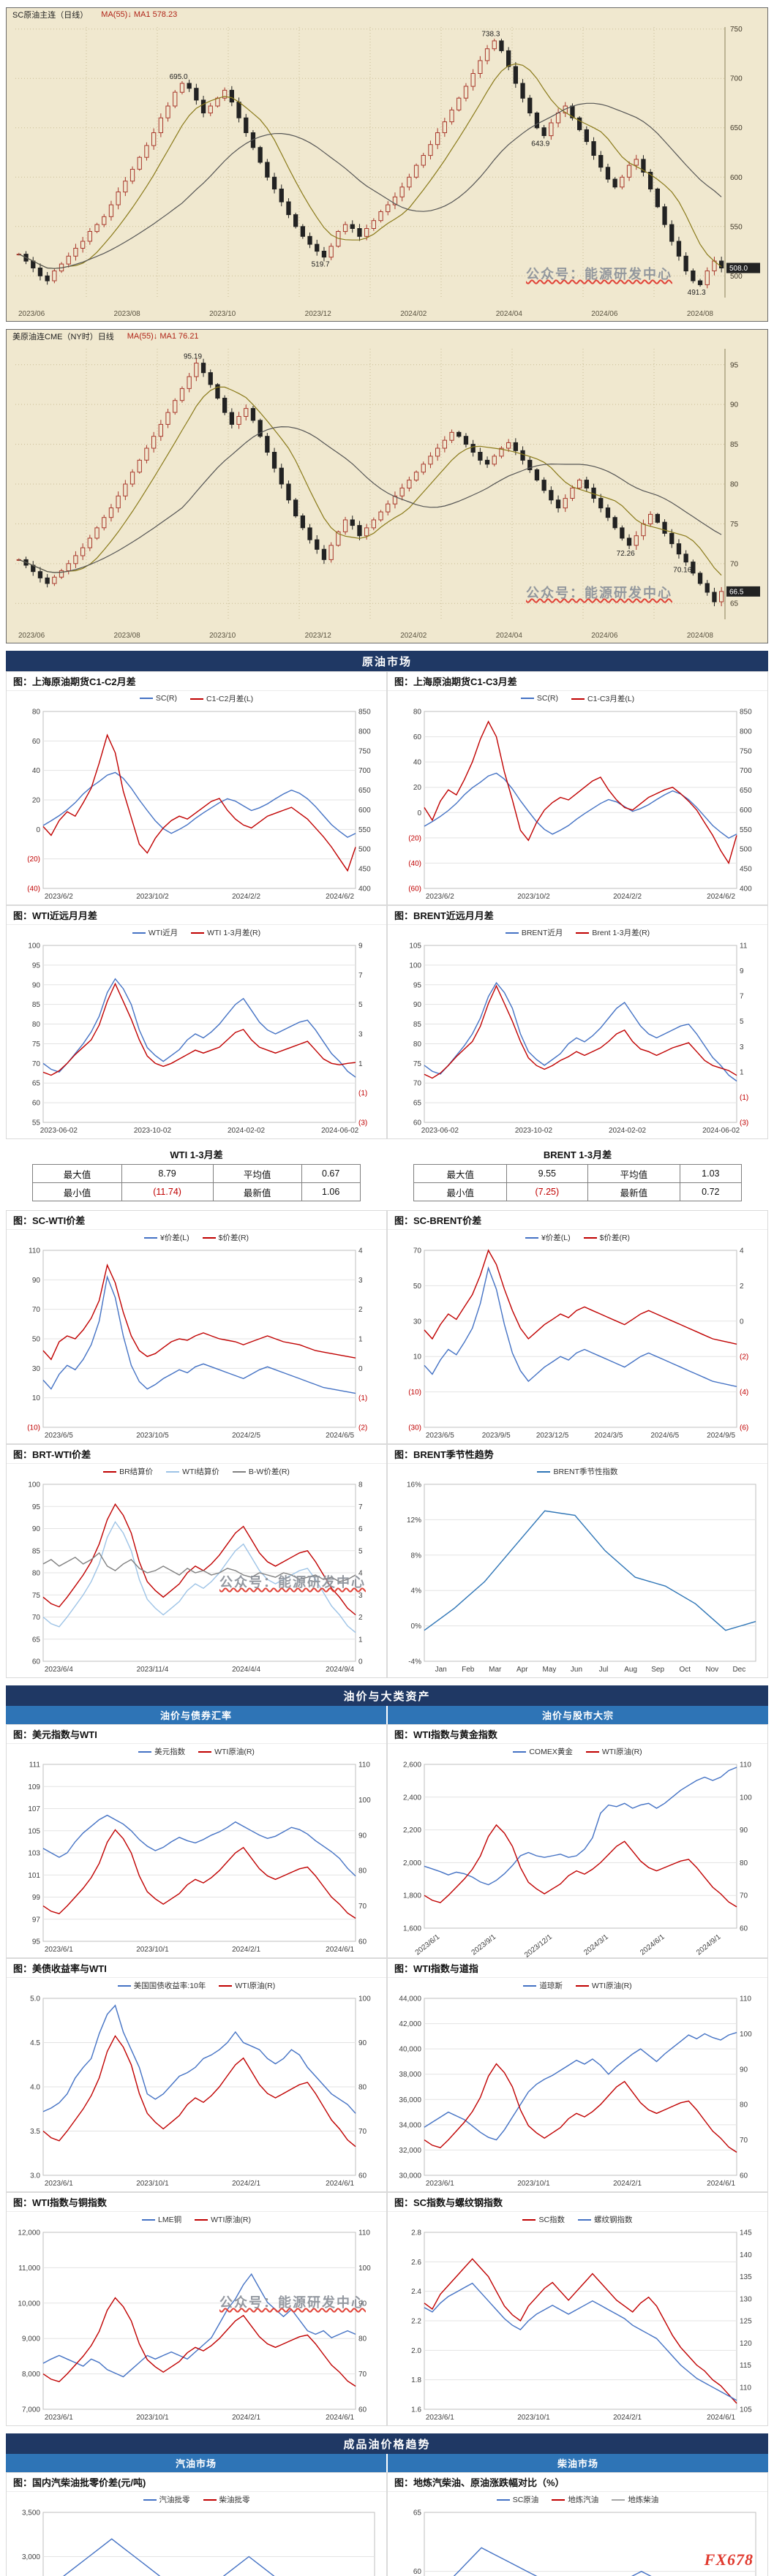 Image resolution: width=774 pixels, height=2576 pixels. I want to click on svg-text: 0, so click(742, 1322).